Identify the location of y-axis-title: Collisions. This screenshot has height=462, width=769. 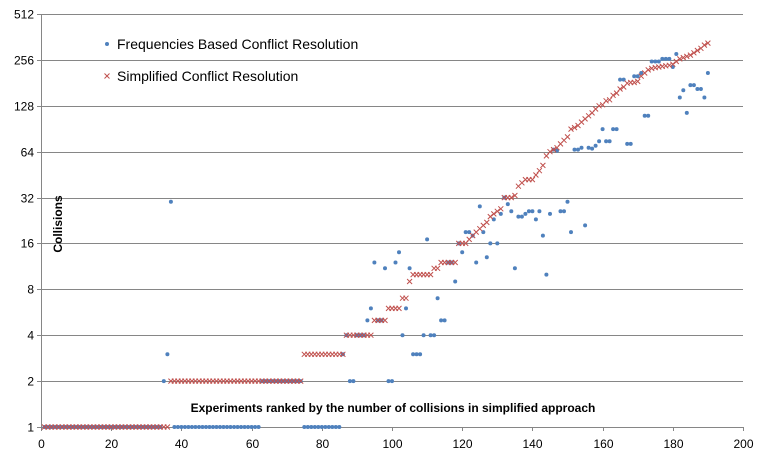
(58, 224).